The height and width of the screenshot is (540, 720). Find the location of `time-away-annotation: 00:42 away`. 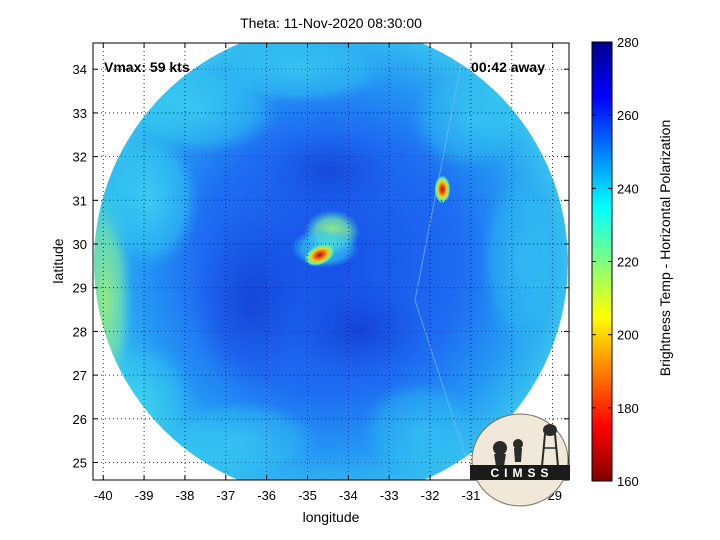

time-away-annotation: 00:42 away is located at coordinates (508, 67).